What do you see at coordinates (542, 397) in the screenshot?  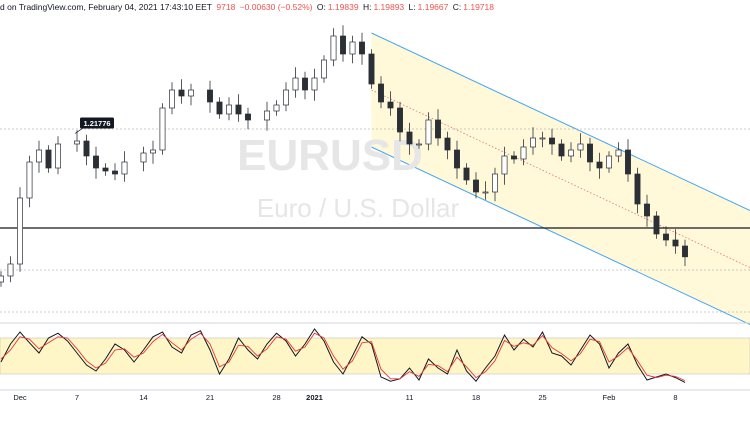 I see `x-tick-label-8: 25` at bounding box center [542, 397].